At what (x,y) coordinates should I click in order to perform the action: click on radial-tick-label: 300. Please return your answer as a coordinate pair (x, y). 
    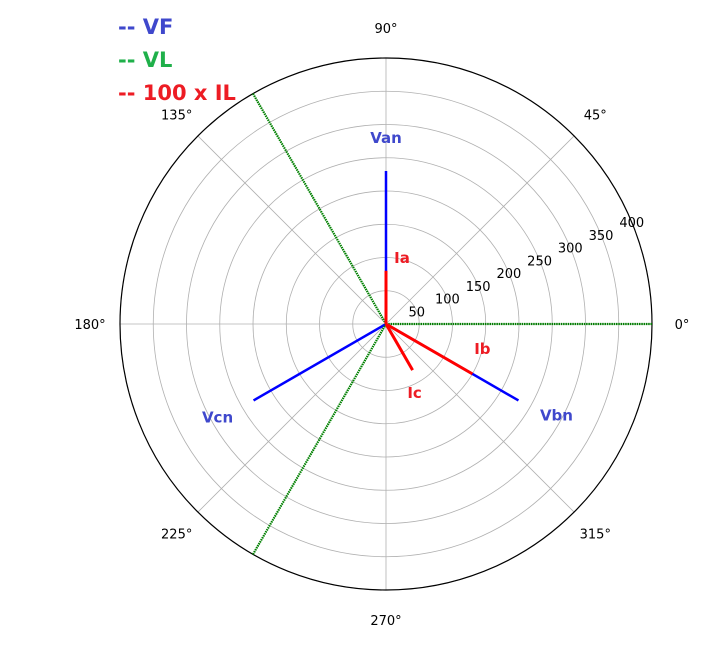
    Looking at the image, I should click on (570, 249).